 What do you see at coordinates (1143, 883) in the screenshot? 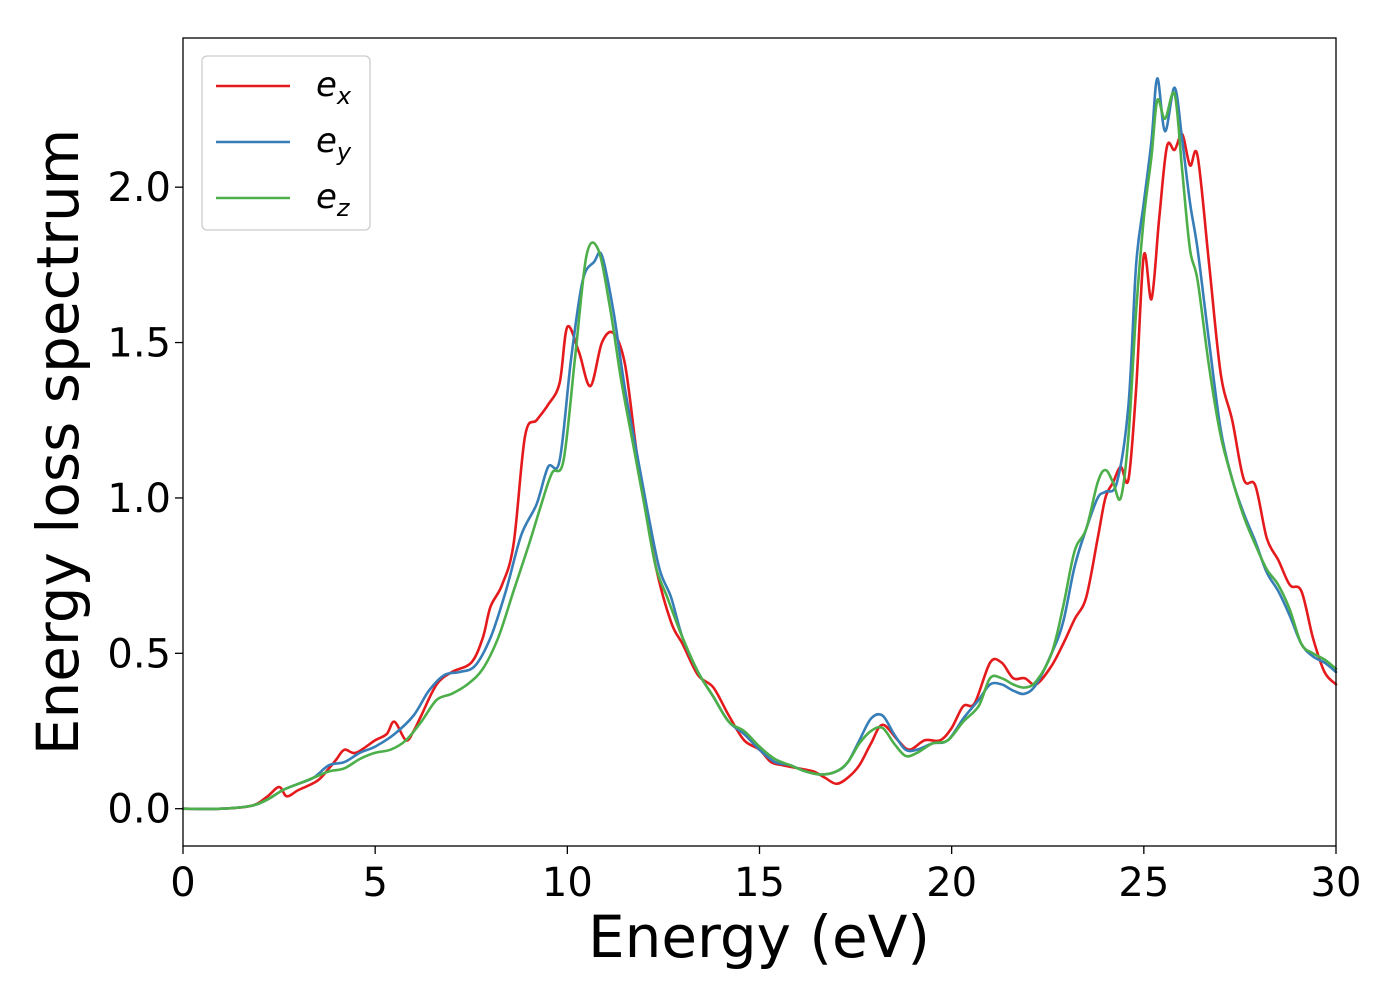
I see `x-tick-label: 25` at bounding box center [1143, 883].